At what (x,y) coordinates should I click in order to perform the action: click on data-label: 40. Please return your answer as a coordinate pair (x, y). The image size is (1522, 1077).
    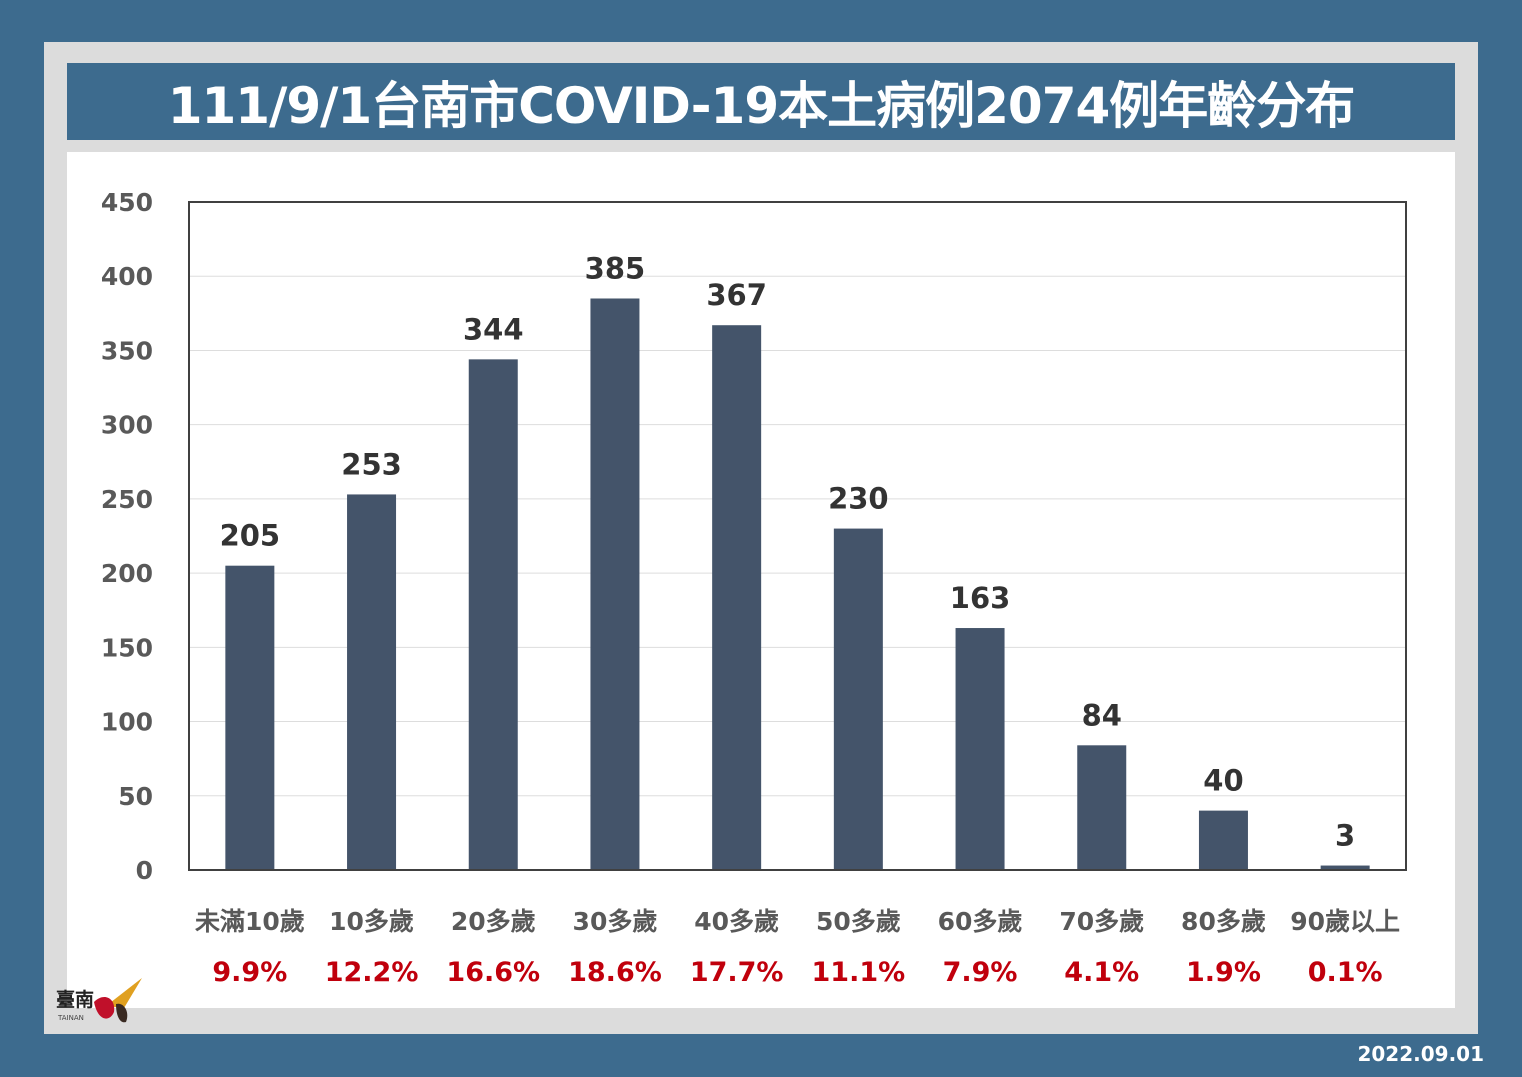
    Looking at the image, I should click on (1223, 781).